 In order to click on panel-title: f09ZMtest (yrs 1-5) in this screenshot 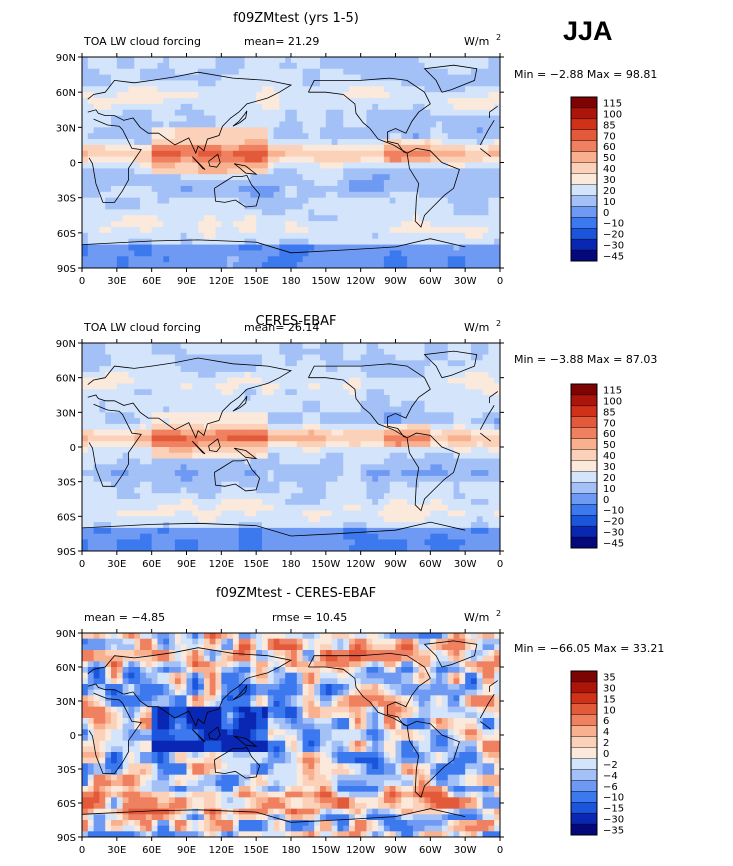, I will do `click(296, 18)`.